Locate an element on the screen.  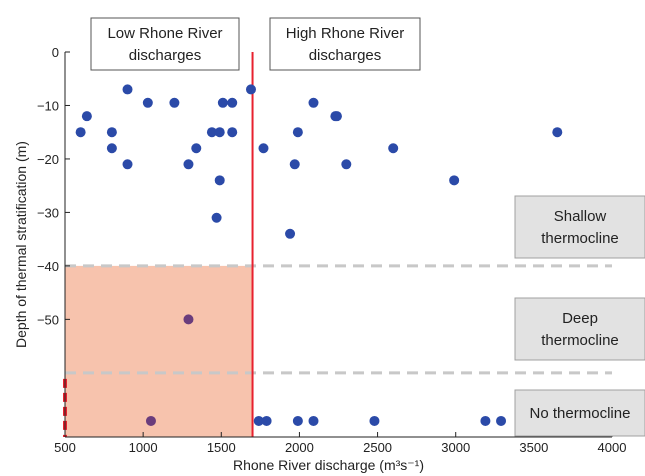
high-discharge-label: High Rhone River discharges is located at coordinates (345, 44).